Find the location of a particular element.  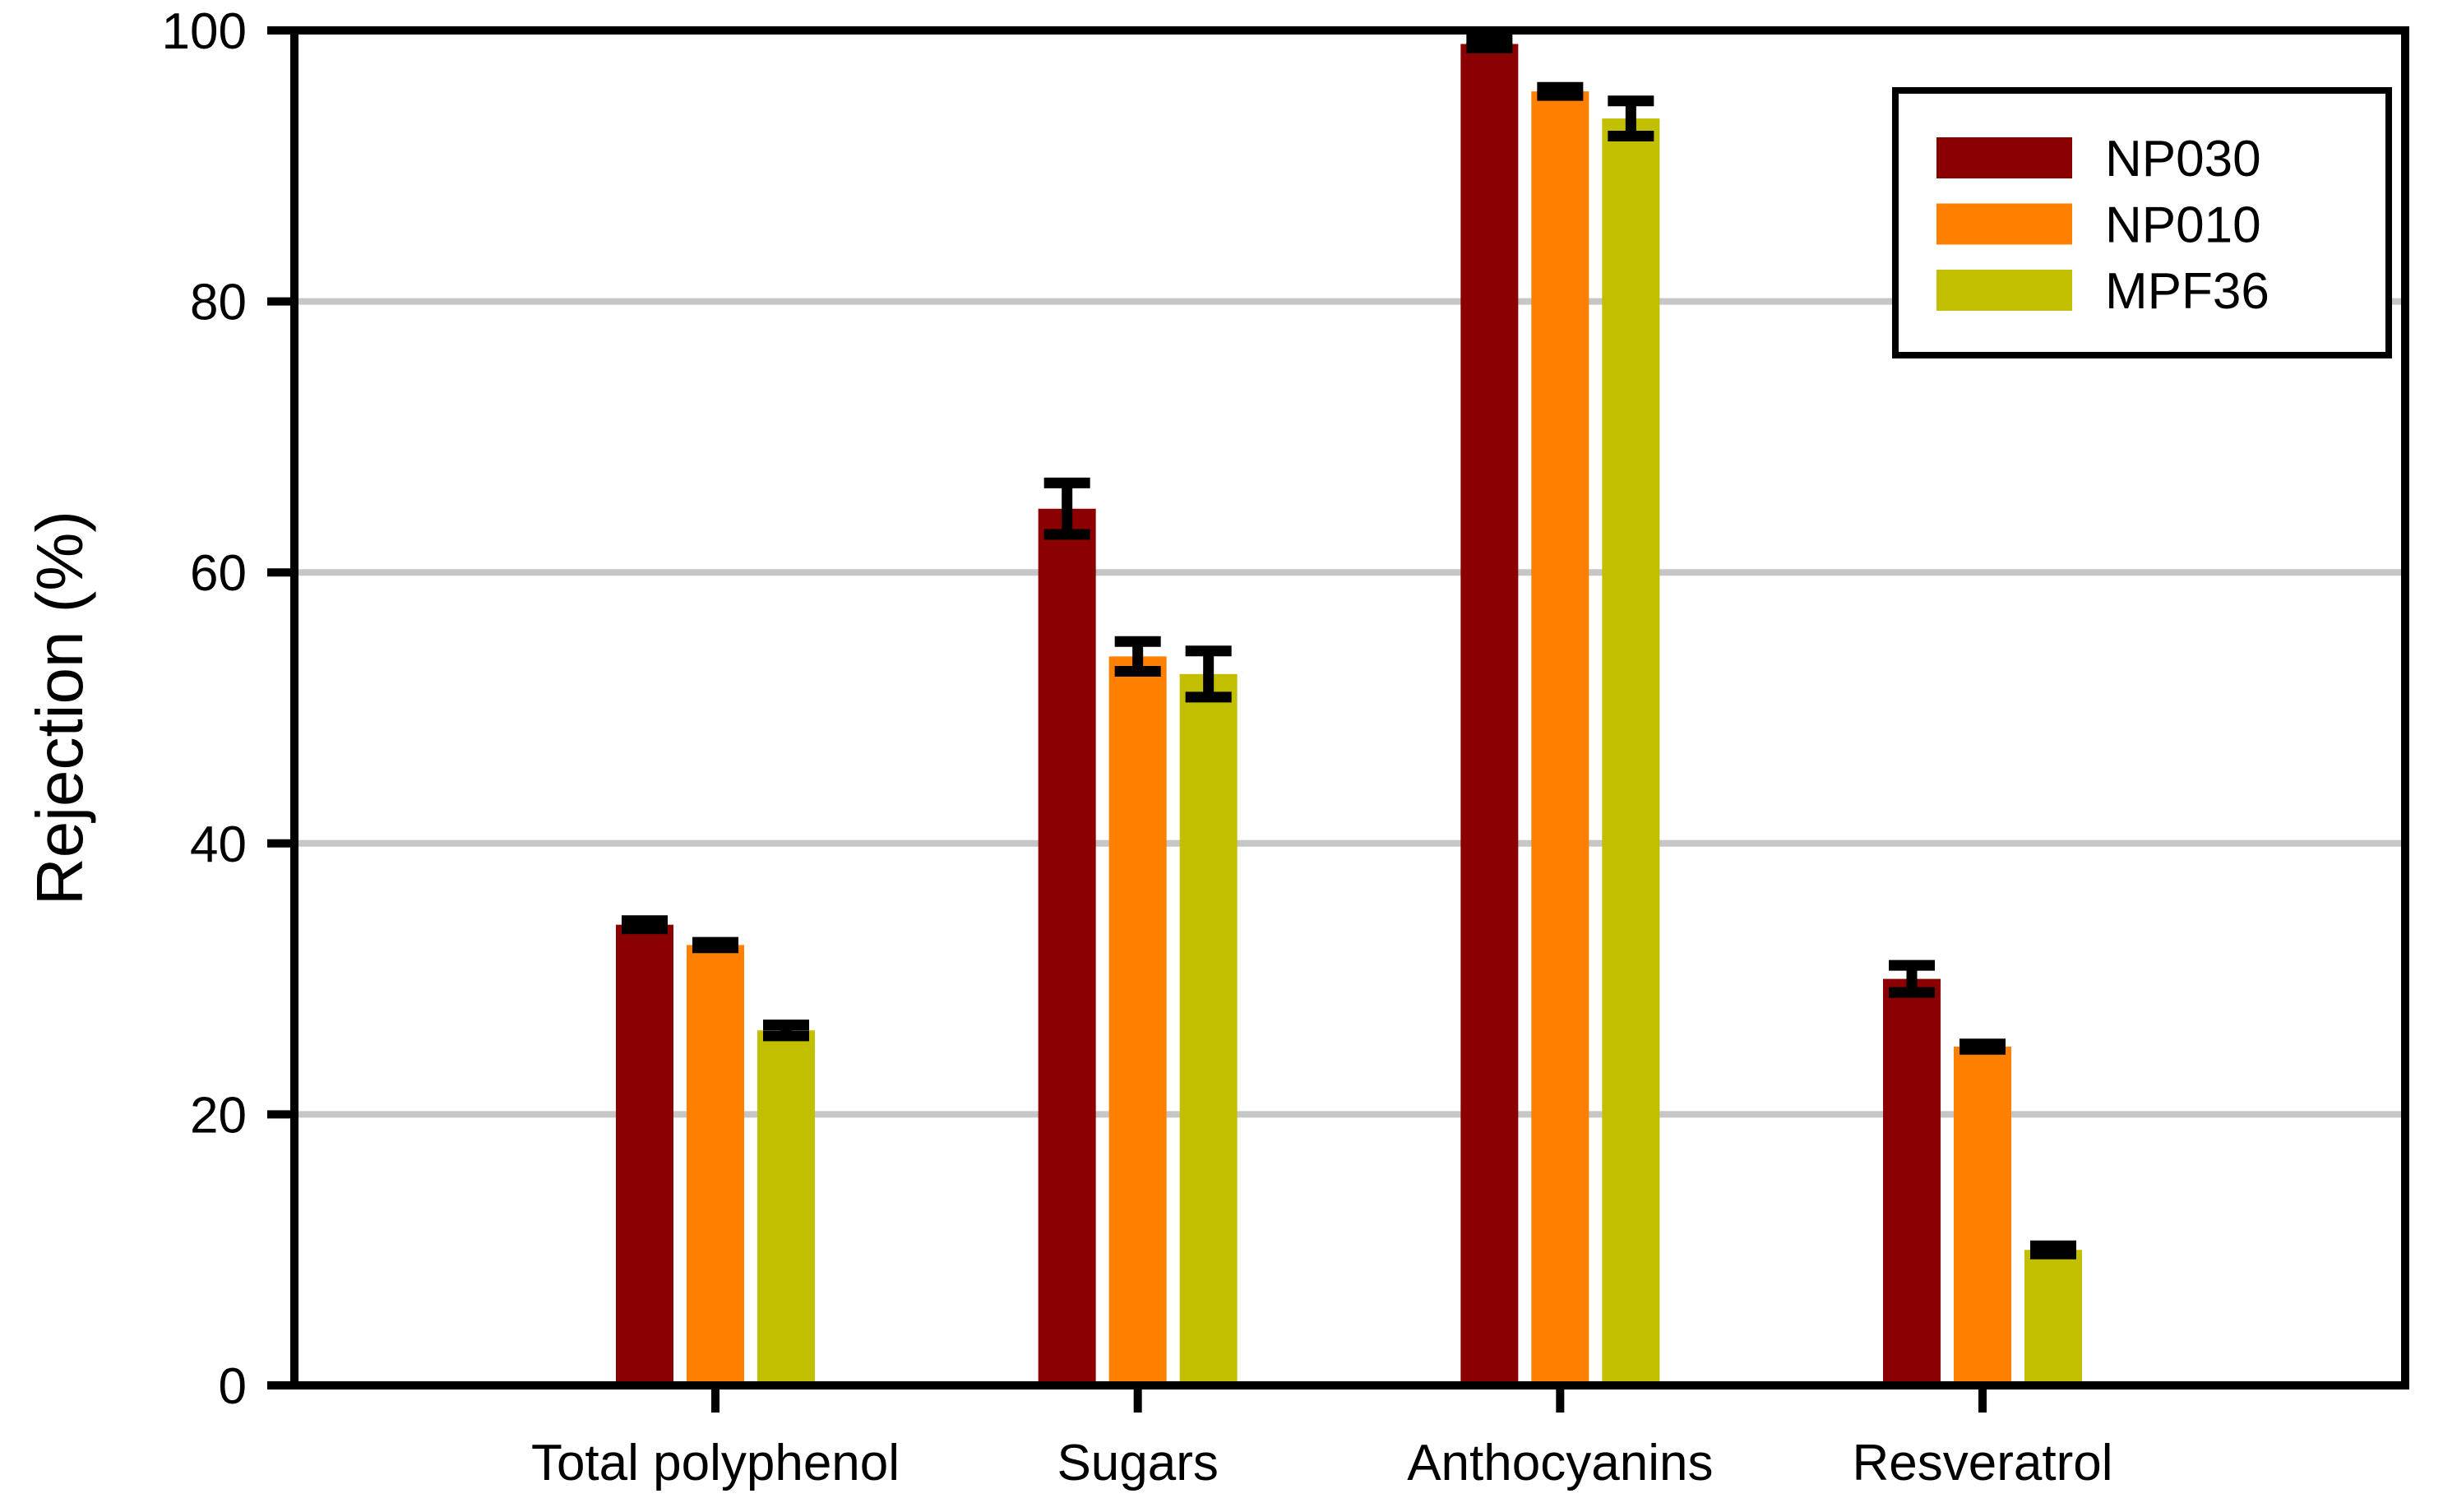

x-category-label-0: Total polyphenol is located at coordinates (715, 1463).